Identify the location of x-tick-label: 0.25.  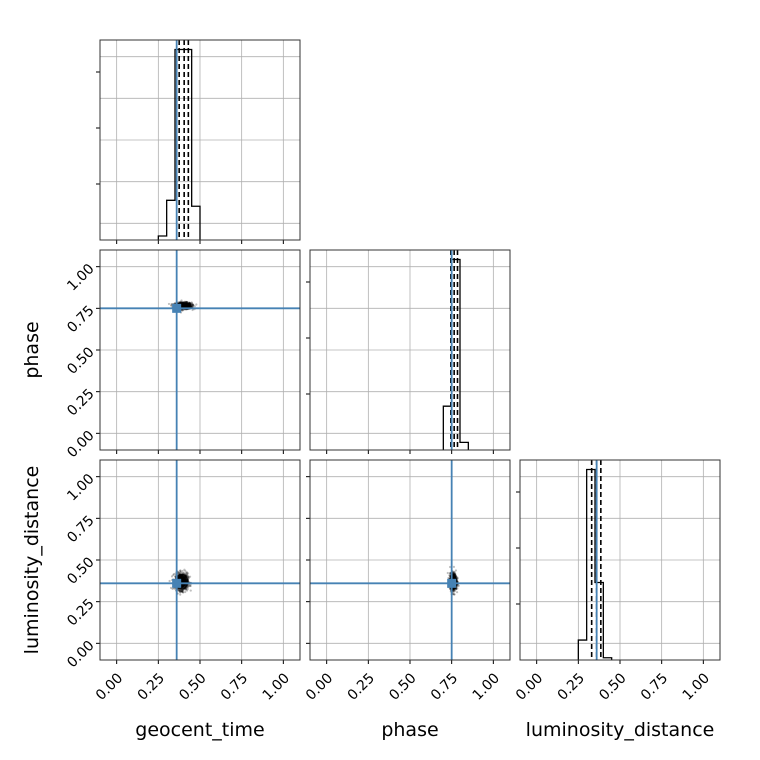
(571, 686).